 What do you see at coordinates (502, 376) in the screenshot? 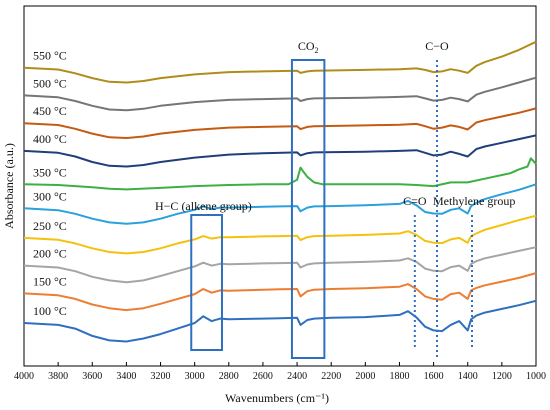
I see `x-tick-label: 1200` at bounding box center [502, 376].